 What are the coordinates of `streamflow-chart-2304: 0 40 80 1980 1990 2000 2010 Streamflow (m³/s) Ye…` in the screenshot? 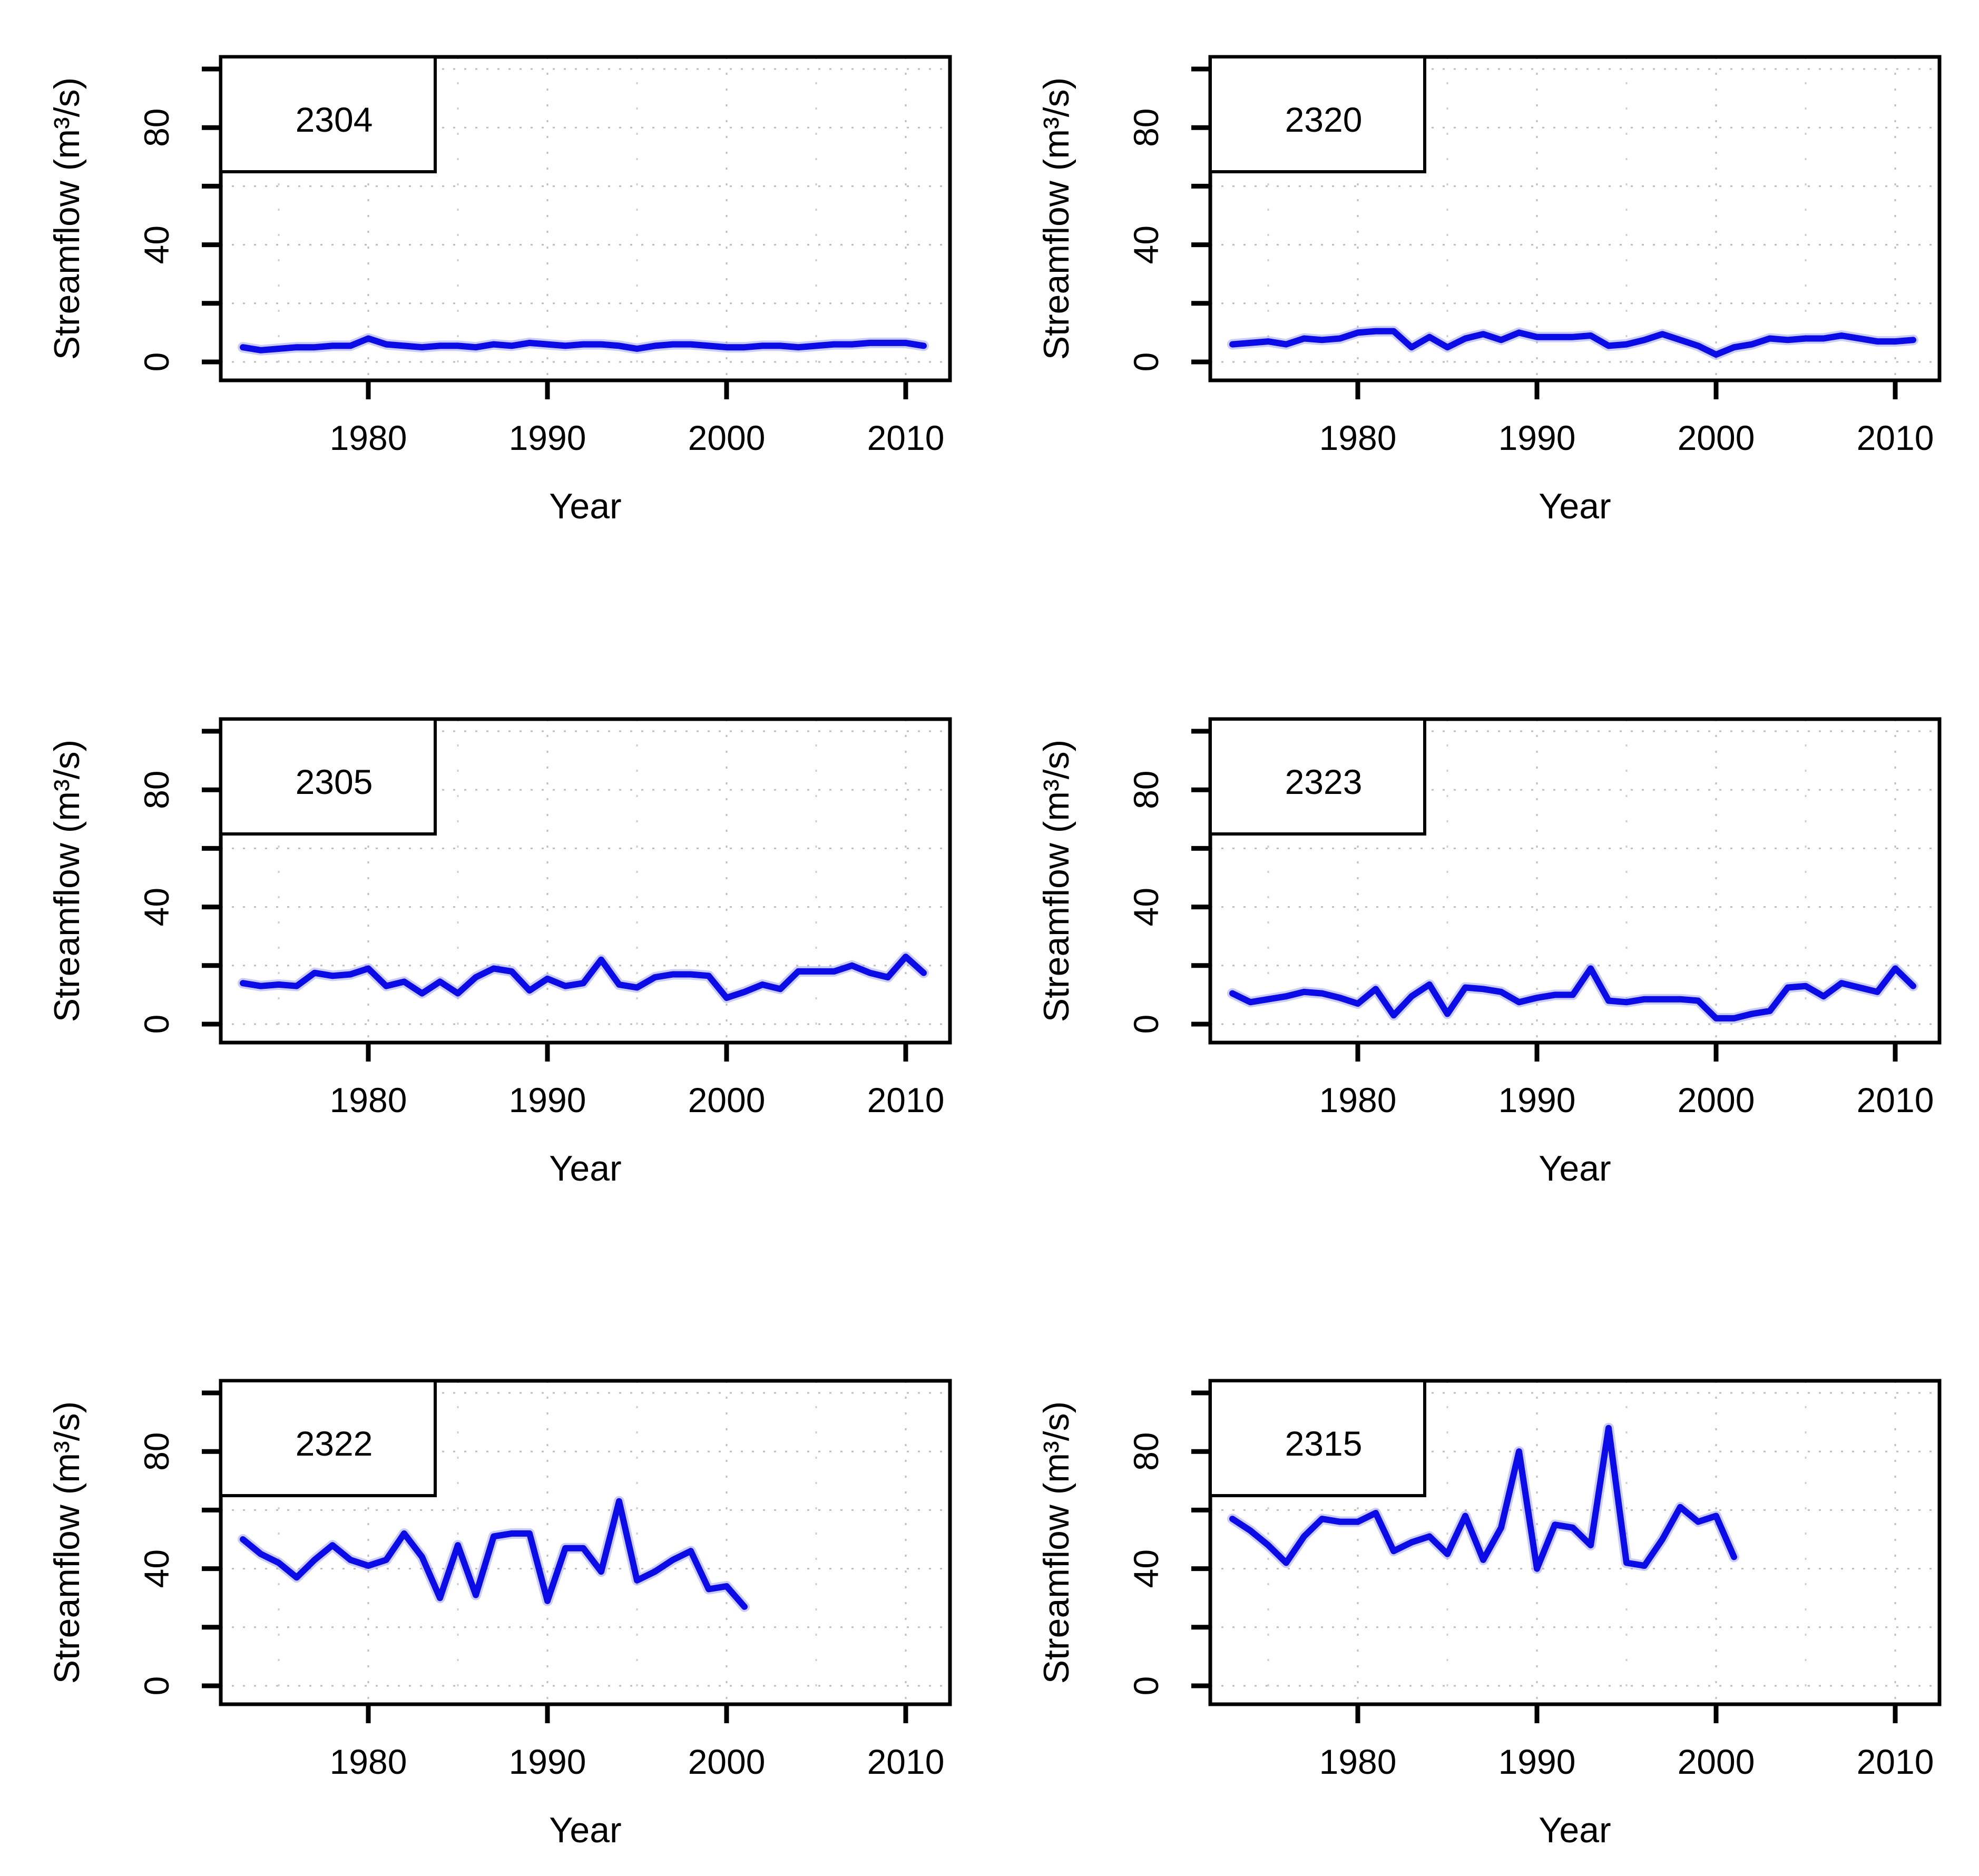 It's located at (499, 290).